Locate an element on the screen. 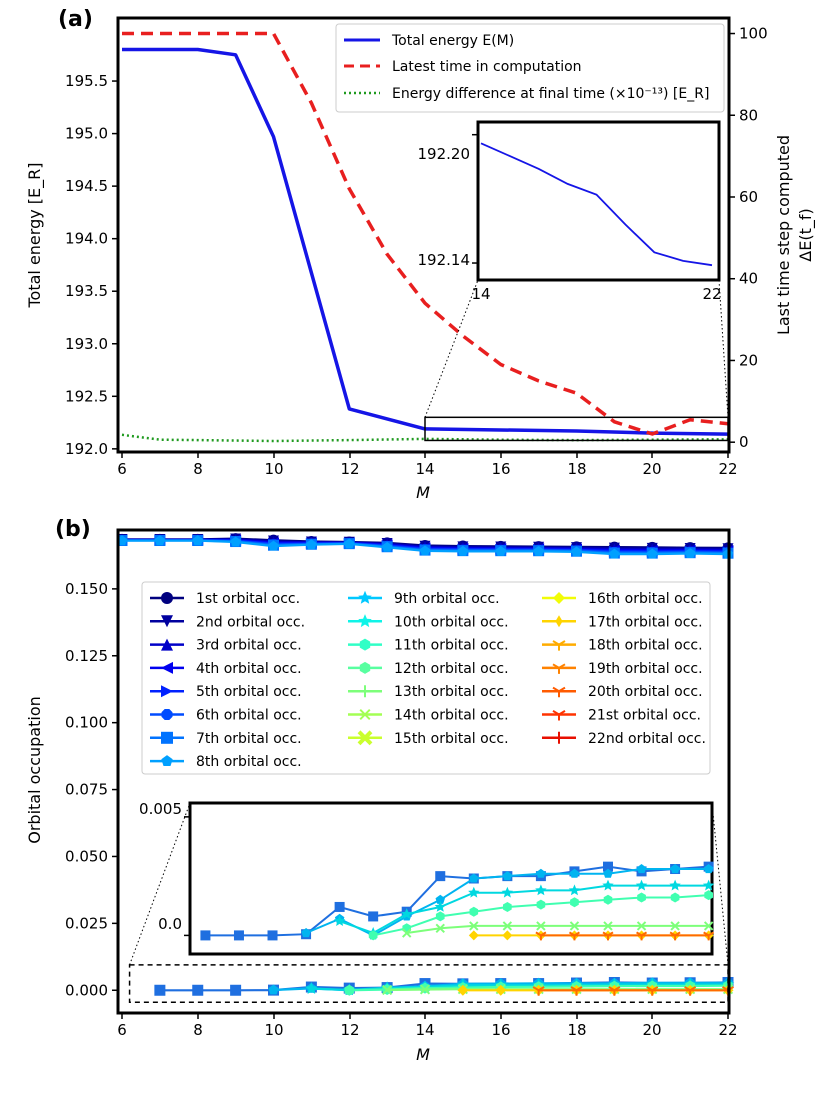  y-tick-label-0.000: 0.000 is located at coordinates (86, 990).